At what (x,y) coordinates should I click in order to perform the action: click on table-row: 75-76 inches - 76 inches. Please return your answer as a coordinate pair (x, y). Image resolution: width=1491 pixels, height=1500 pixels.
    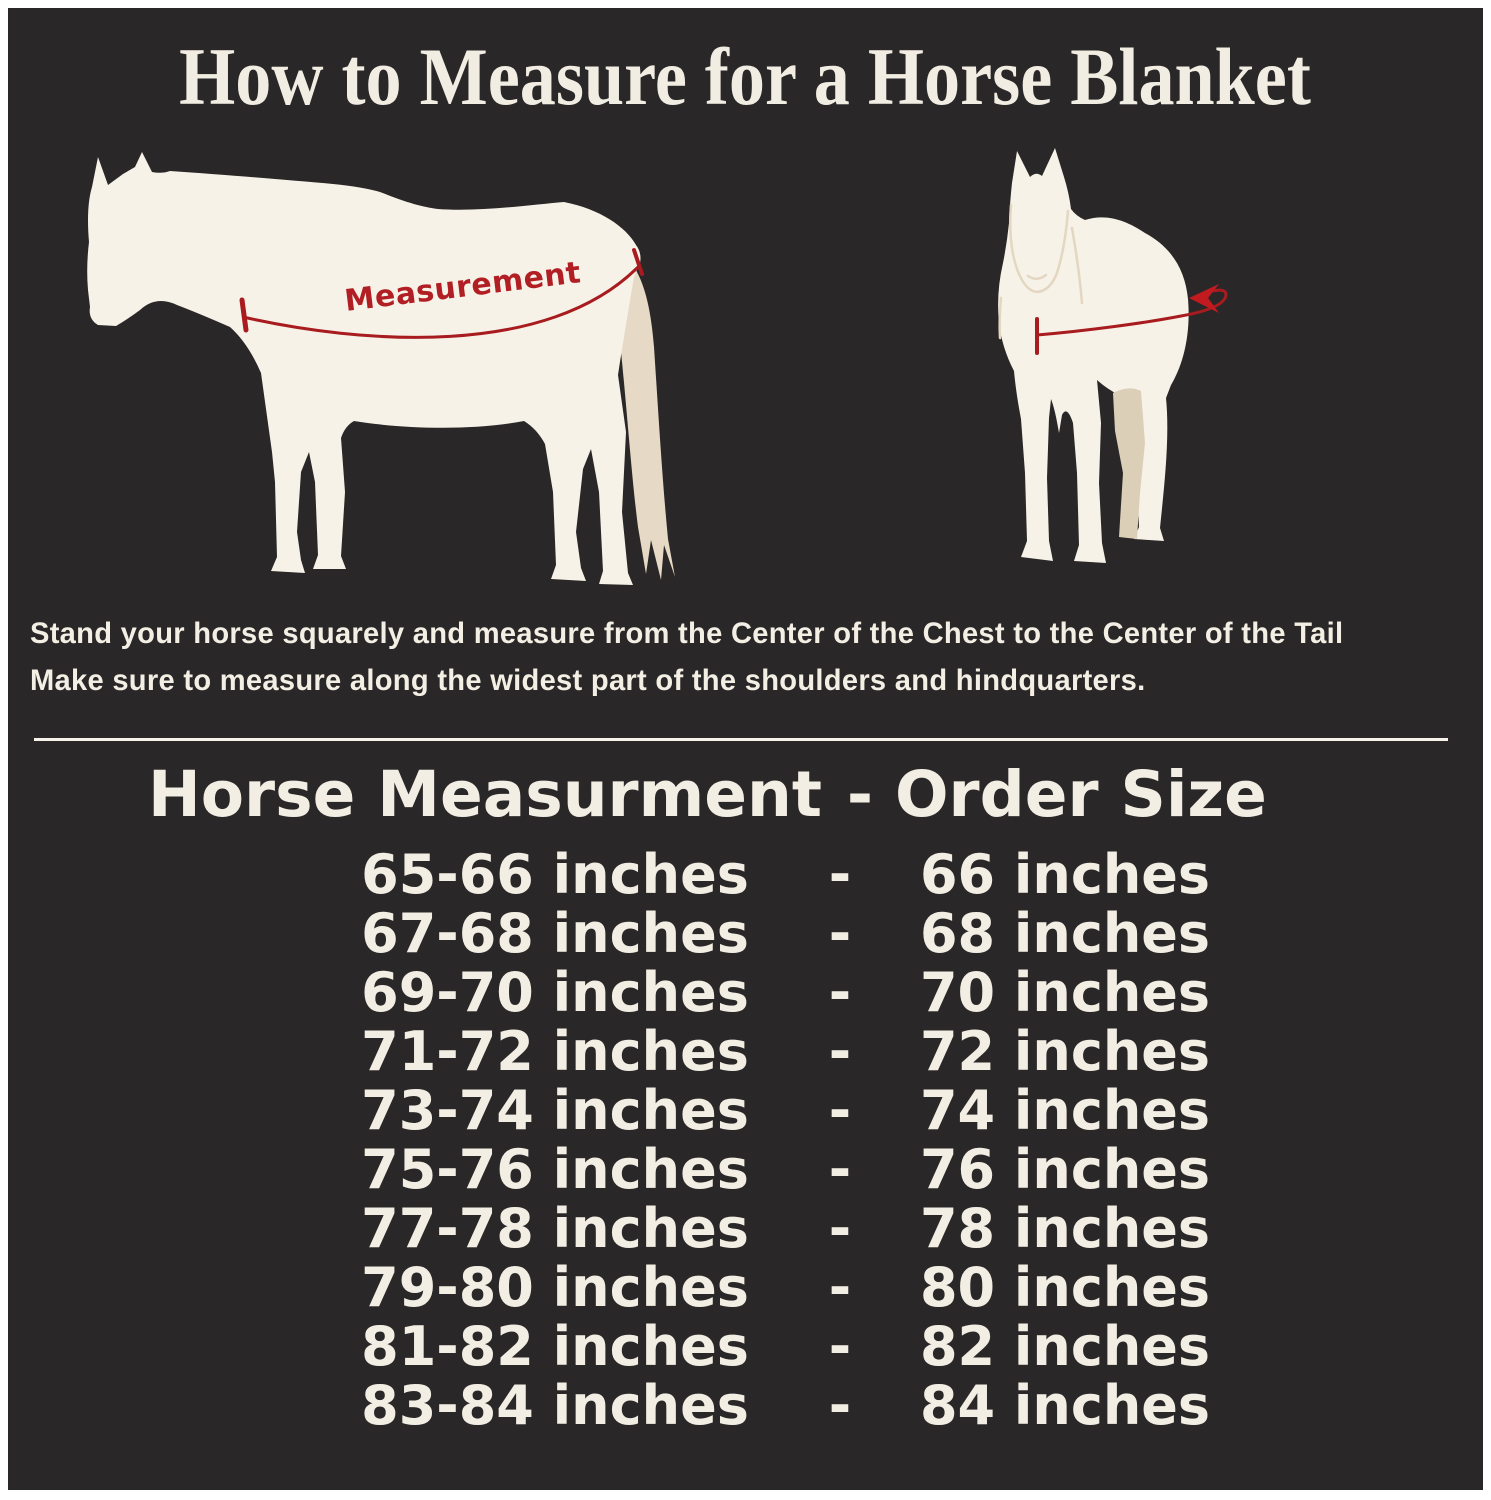
    Looking at the image, I should click on (745, 1169).